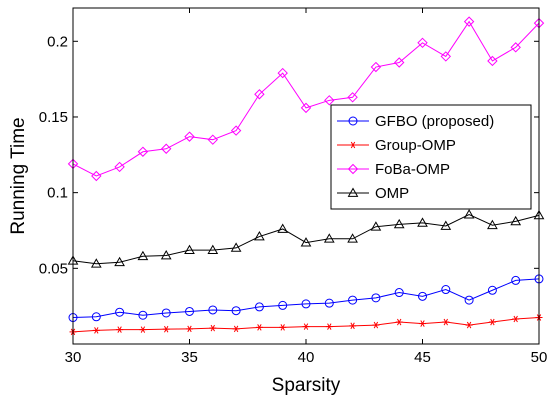 This screenshot has width=550, height=401. What do you see at coordinates (53, 268) in the screenshot?
I see `y-tick-label: 0.05` at bounding box center [53, 268].